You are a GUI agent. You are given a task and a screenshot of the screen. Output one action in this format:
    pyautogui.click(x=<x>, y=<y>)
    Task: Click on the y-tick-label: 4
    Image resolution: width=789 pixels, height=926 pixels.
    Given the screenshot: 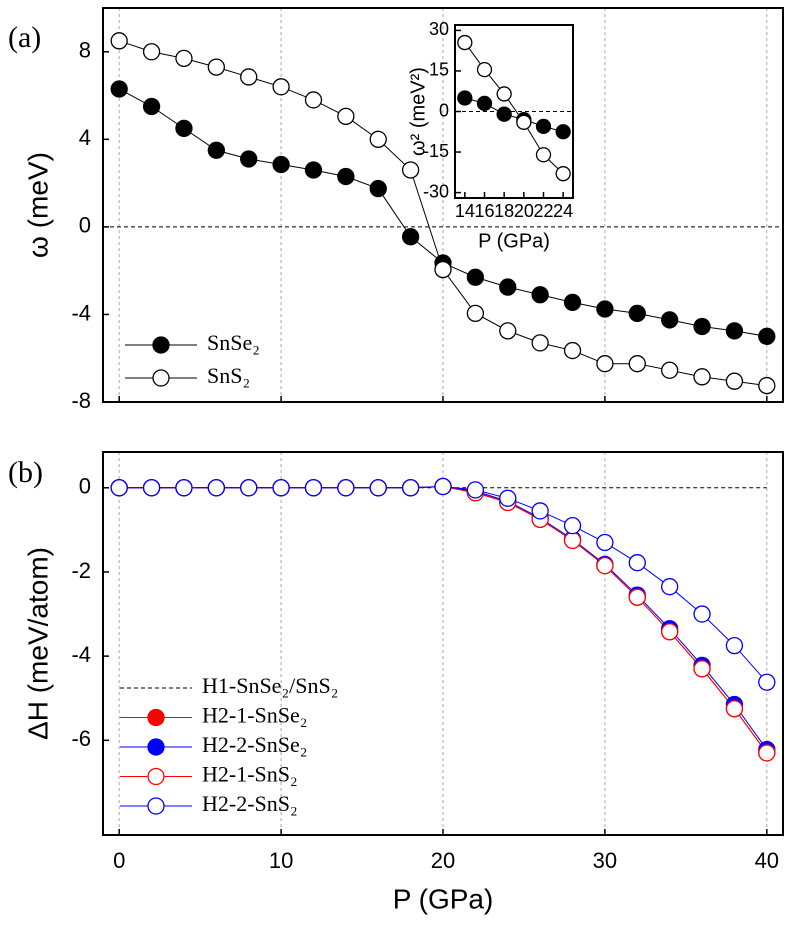 What is the action you would take?
    pyautogui.click(x=85, y=137)
    